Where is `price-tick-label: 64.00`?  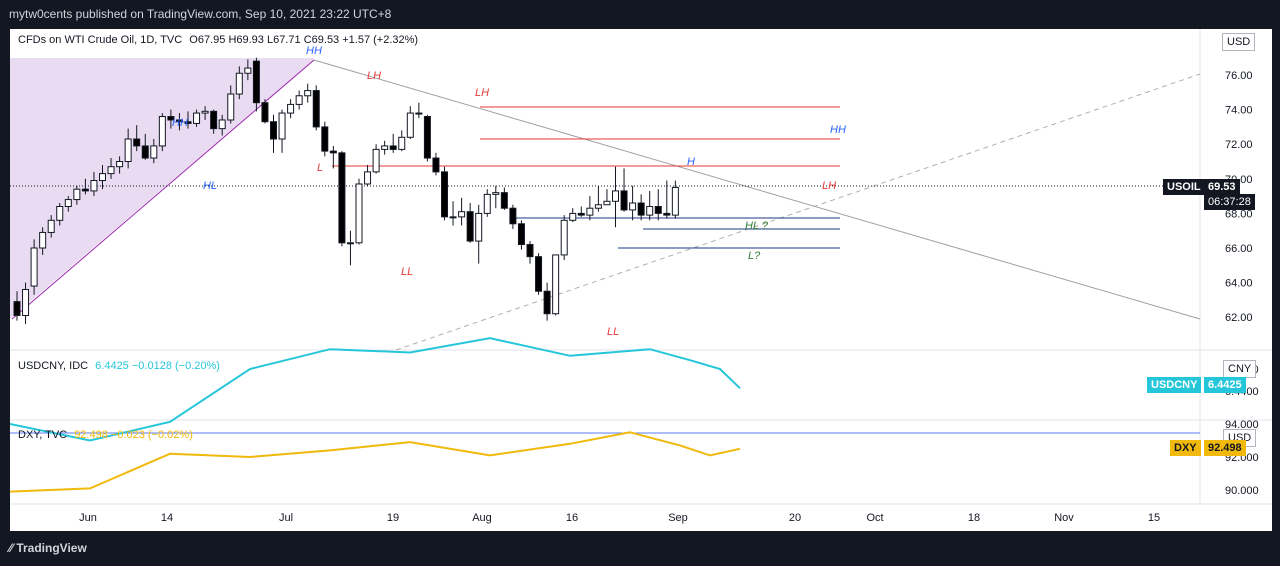
price-tick-label: 64.00 is located at coordinates (1239, 284).